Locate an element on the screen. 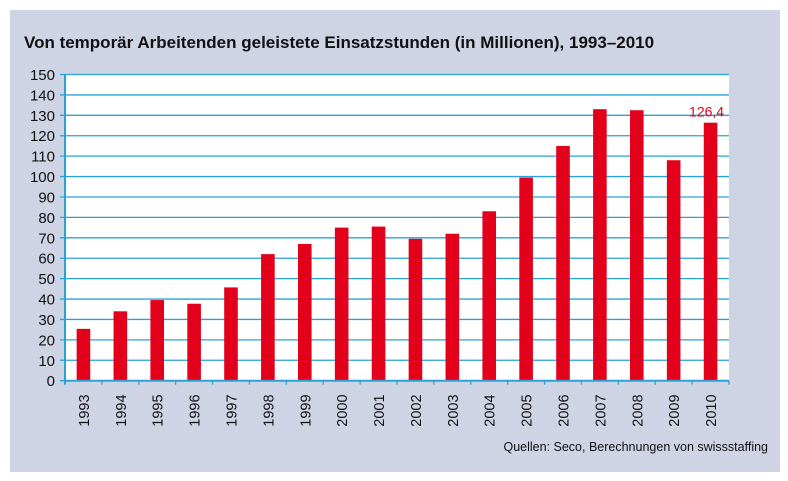 The height and width of the screenshot is (481, 788). y-tick-label: 90 is located at coordinates (46, 197).